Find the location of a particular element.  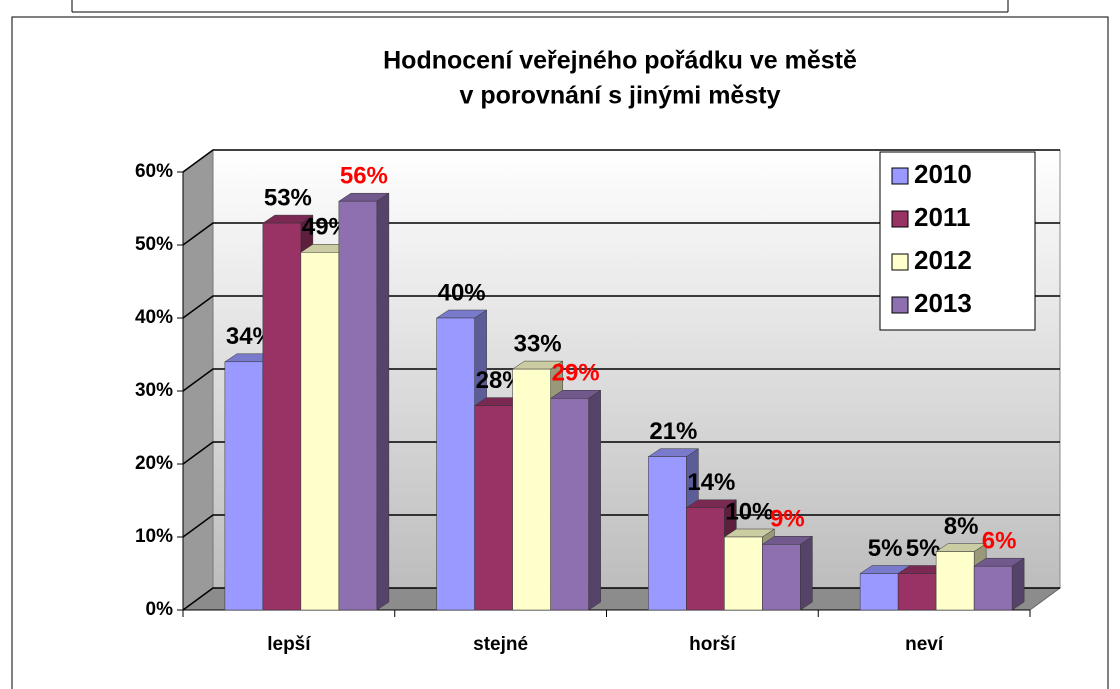

legend-label: 2013 is located at coordinates (943, 303).